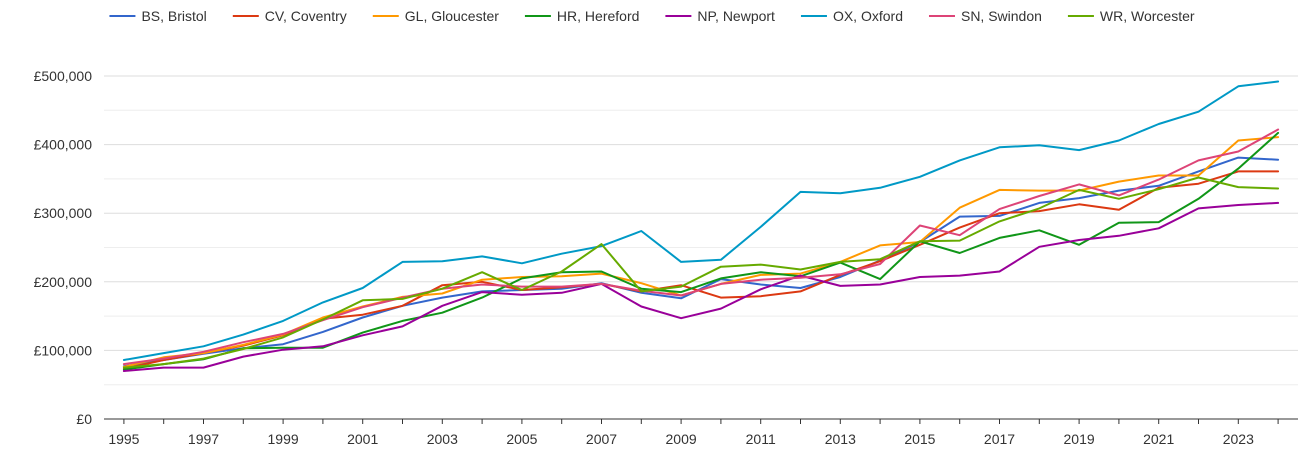  Describe the element at coordinates (123, 439) in the screenshot. I see `x-tick-label: 1995` at that location.